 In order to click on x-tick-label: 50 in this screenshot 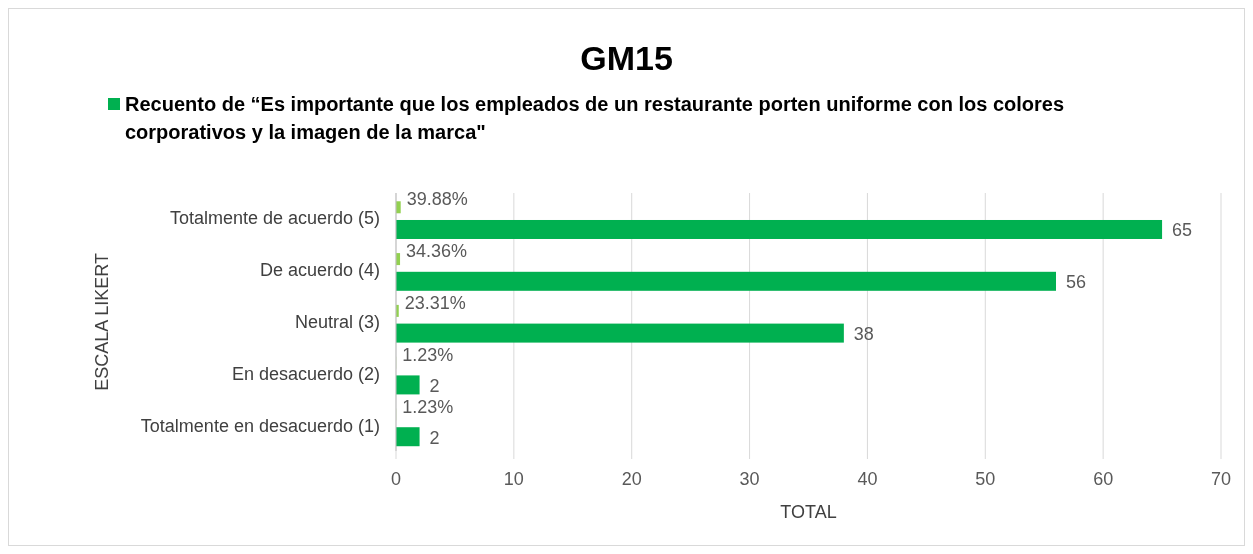, I will do `click(985, 479)`.